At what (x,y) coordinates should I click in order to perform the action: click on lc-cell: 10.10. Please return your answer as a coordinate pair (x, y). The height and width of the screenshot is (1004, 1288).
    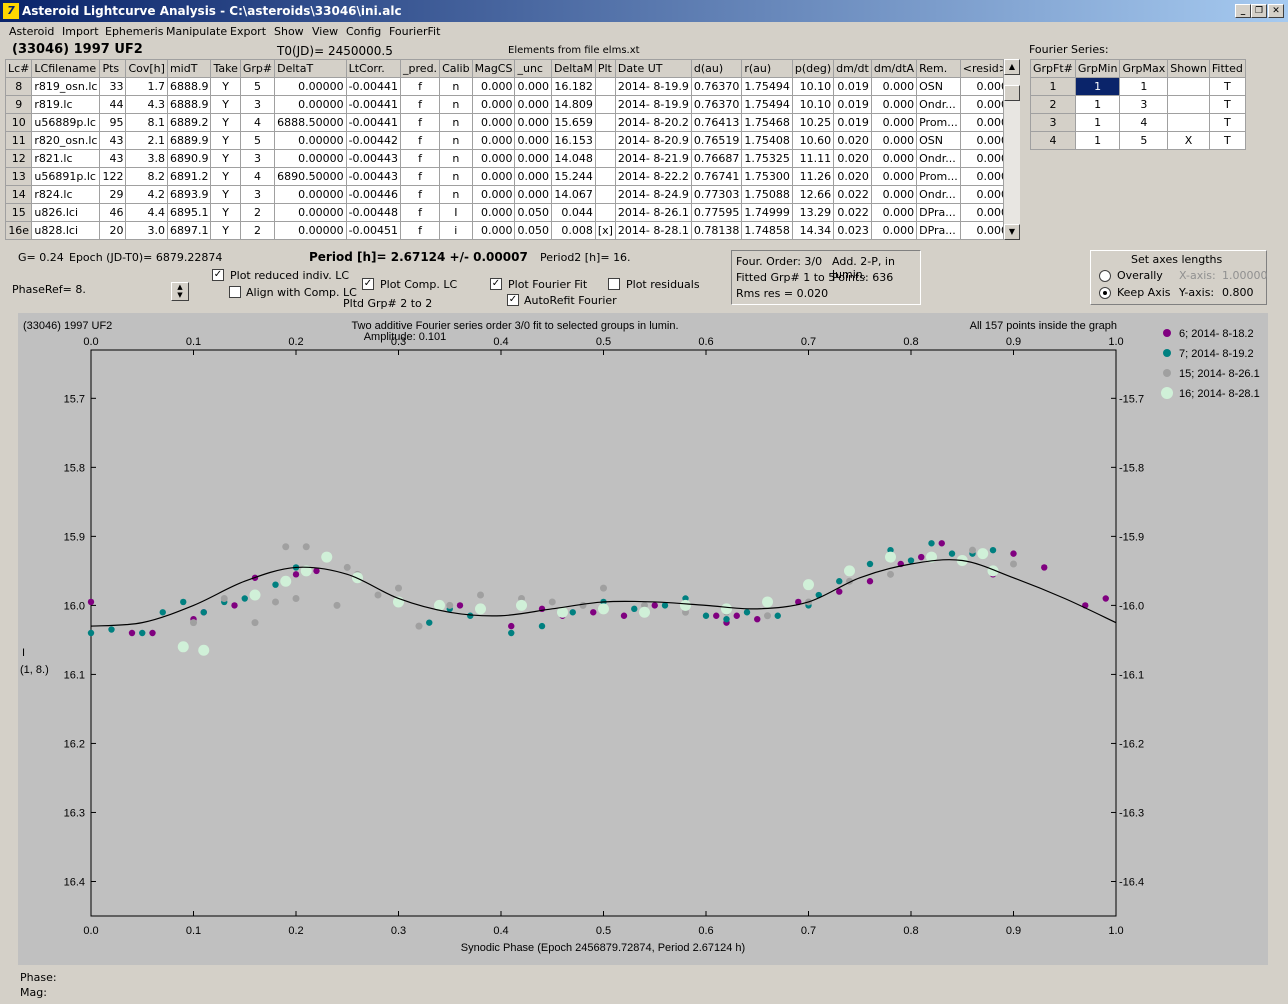
    Looking at the image, I should click on (813, 86).